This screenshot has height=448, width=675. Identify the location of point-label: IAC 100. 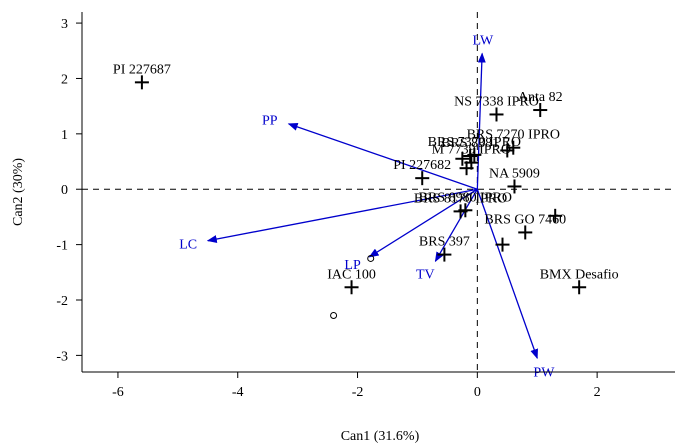
(351, 274).